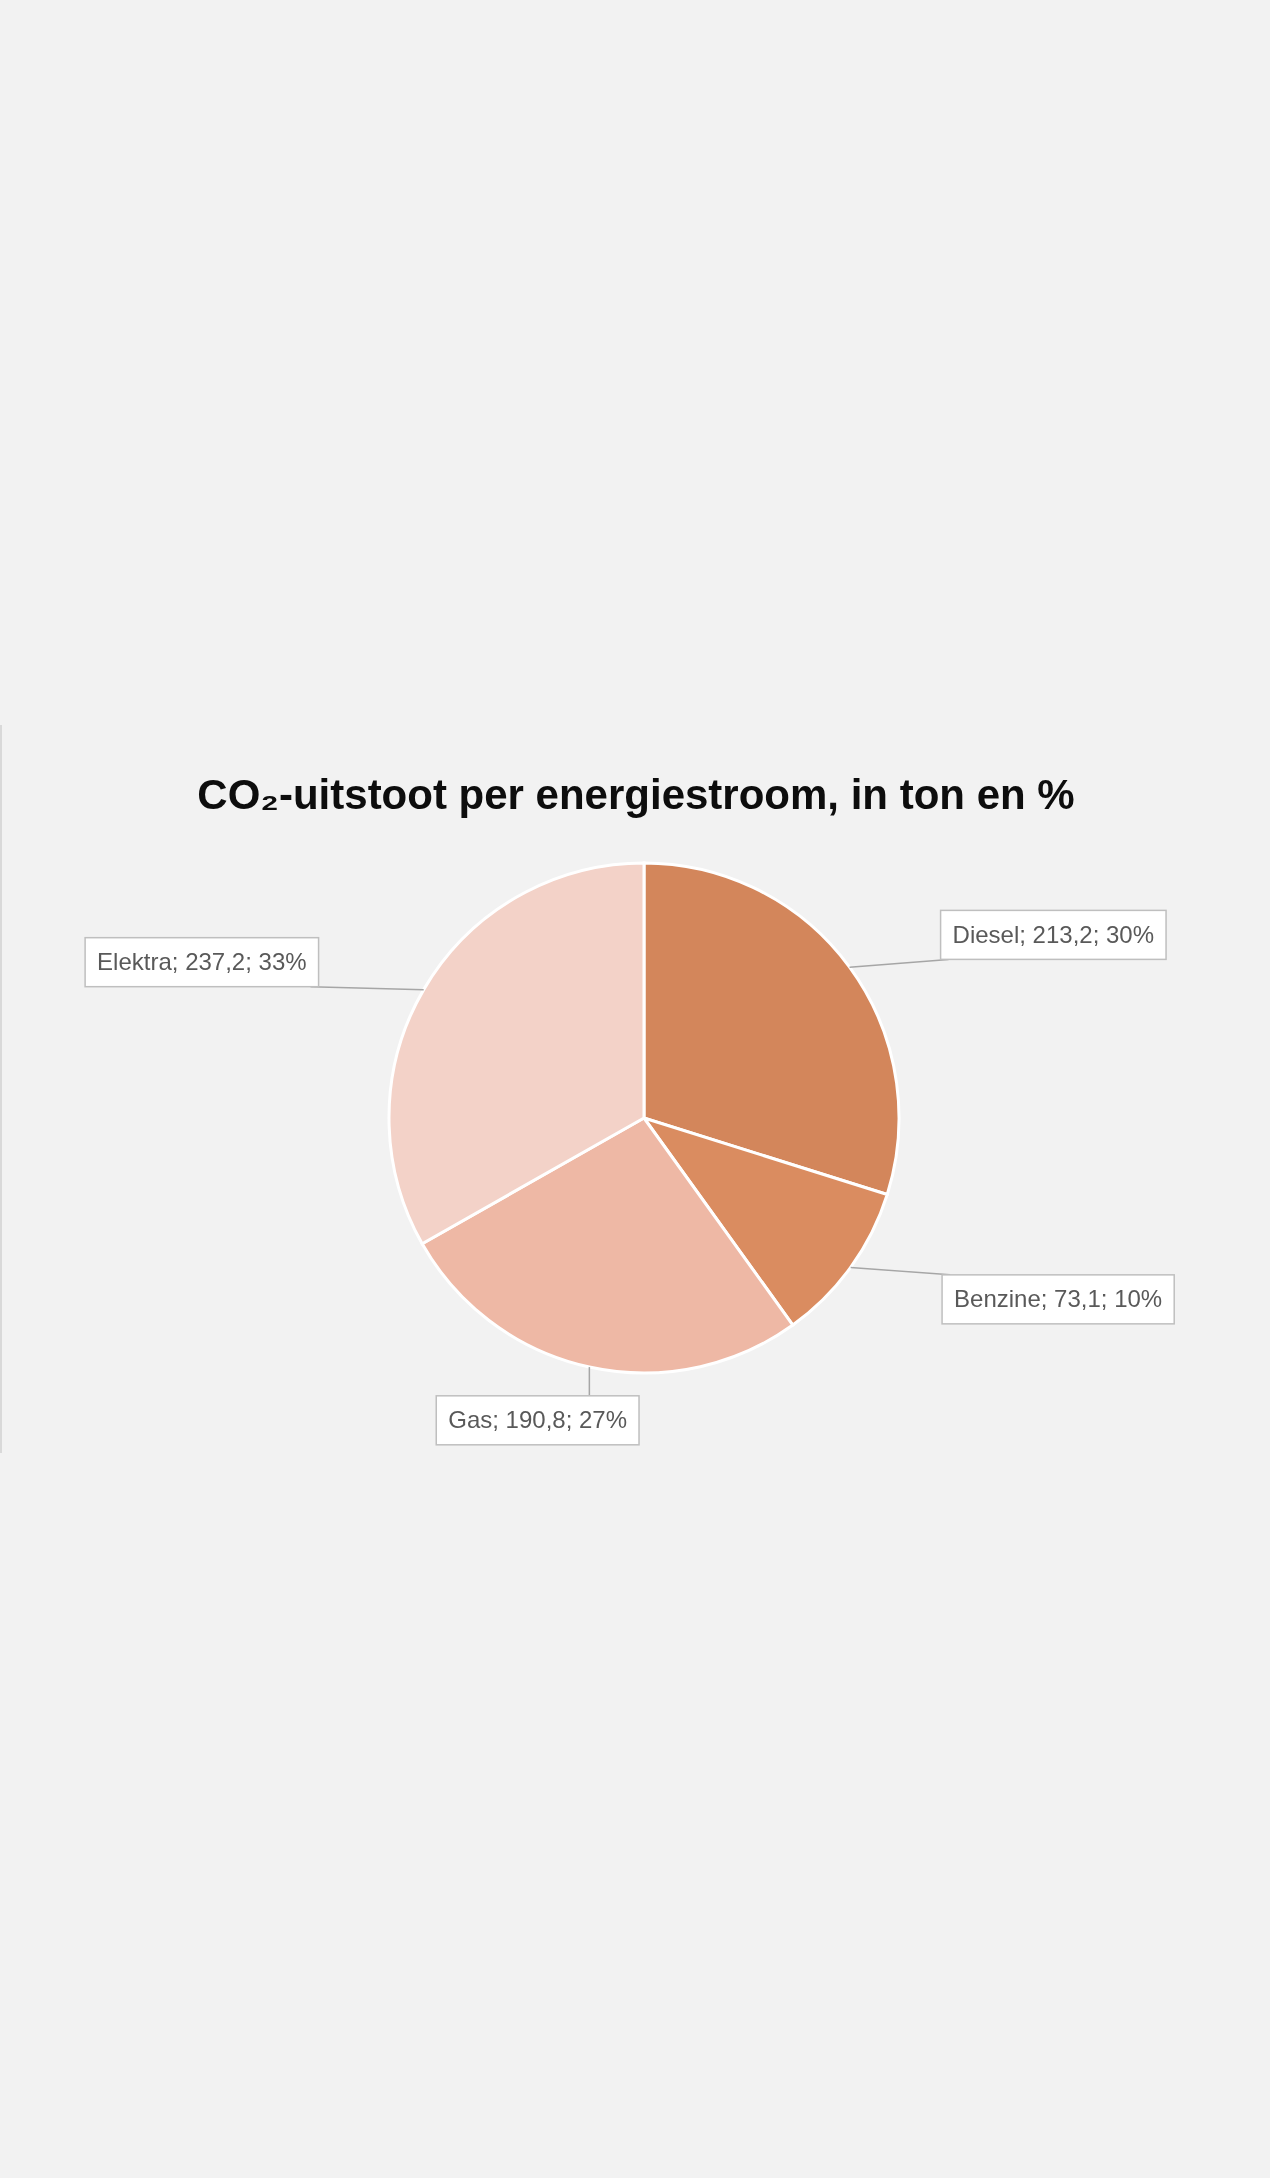  Describe the element at coordinates (1053, 934) in the screenshot. I see `slice-label: Diesel; 213,2; 30%` at that location.